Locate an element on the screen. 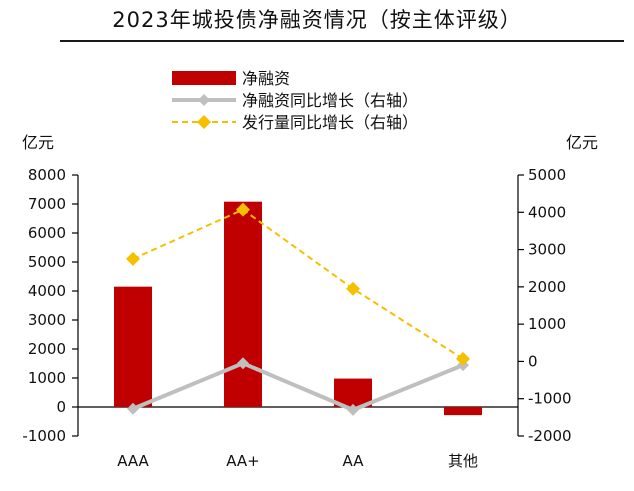 The height and width of the screenshot is (491, 634). left-axis-tick-label: 5000 is located at coordinates (47, 262).